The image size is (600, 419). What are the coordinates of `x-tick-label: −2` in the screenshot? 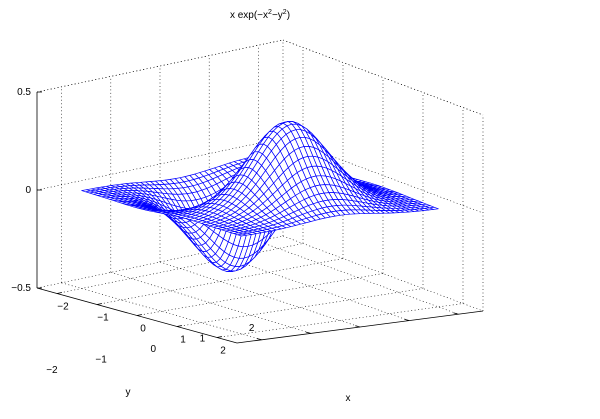 It's located at (63, 307).